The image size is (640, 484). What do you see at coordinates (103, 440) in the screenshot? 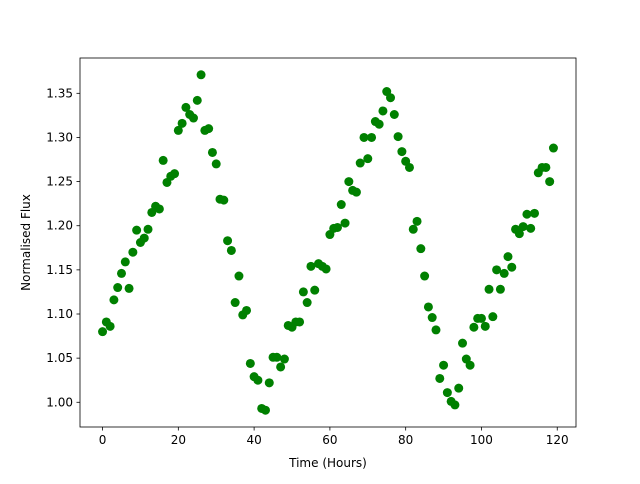
I see `x-tick-label: 0` at bounding box center [103, 440].